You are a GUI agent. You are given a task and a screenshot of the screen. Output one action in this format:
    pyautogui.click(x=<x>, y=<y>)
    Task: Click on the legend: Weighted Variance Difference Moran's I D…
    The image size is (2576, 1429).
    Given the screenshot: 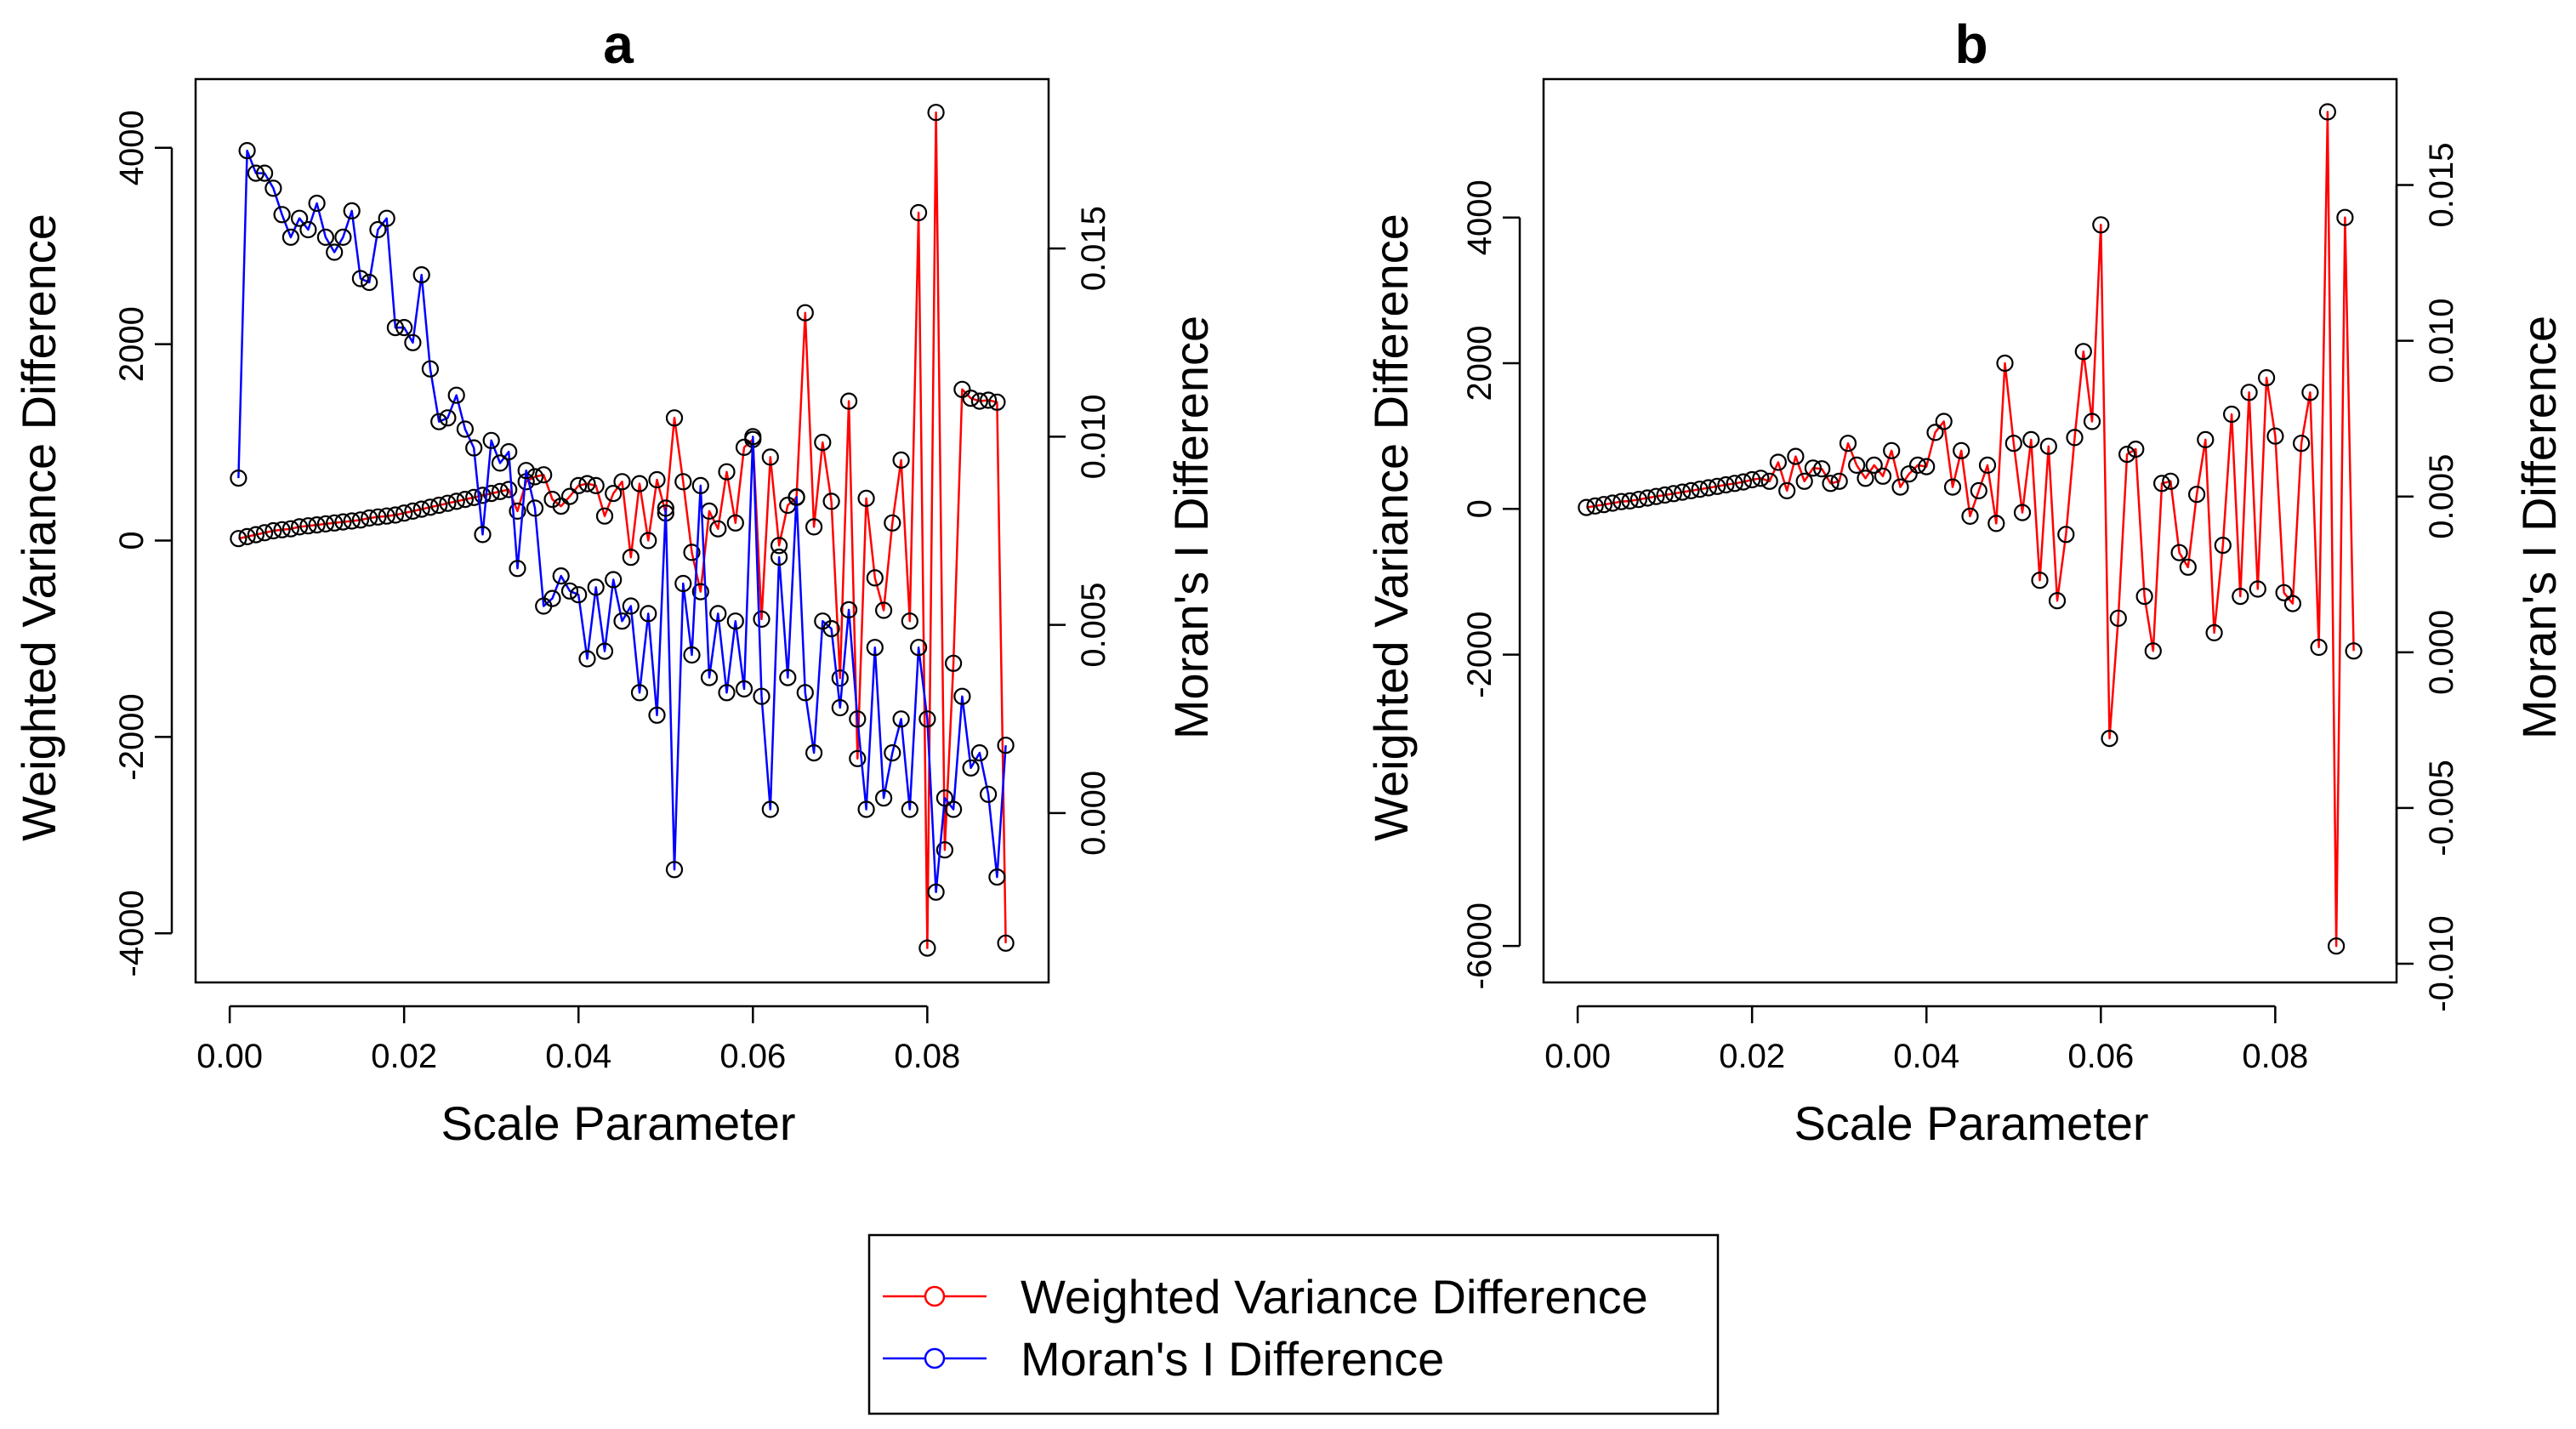 What is the action you would take?
    pyautogui.click(x=1293, y=1324)
    